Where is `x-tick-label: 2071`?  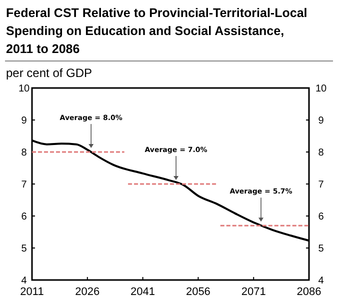
x-tick-label: 2071 is located at coordinates (253, 292).